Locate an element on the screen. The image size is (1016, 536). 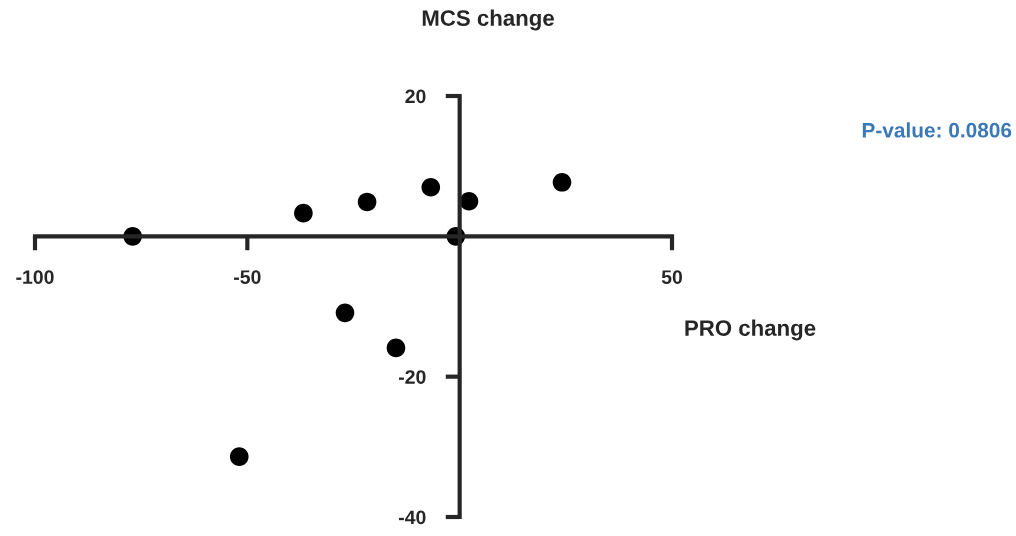
text: P-value: 0.0806 is located at coordinates (937, 130).